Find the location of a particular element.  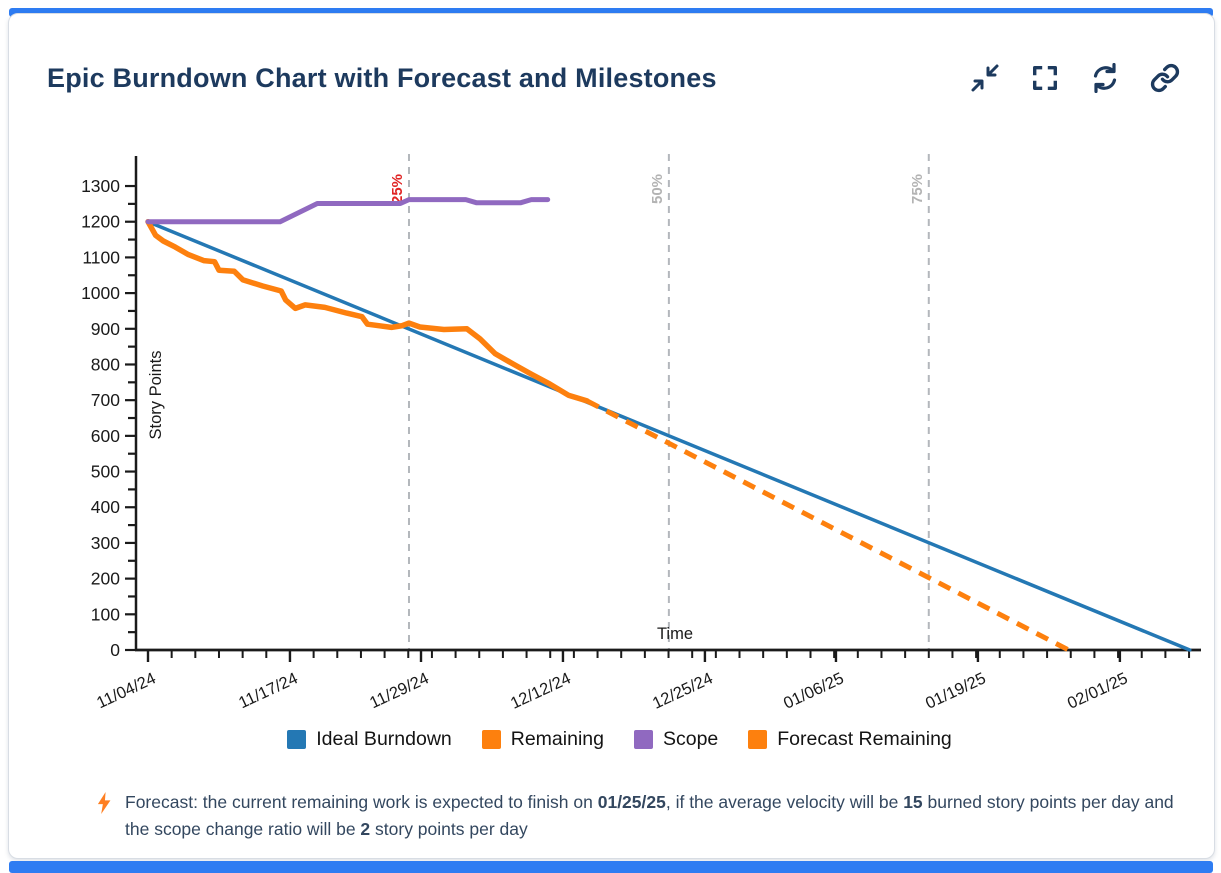

legend-label: Ideal Burndown is located at coordinates (384, 739).